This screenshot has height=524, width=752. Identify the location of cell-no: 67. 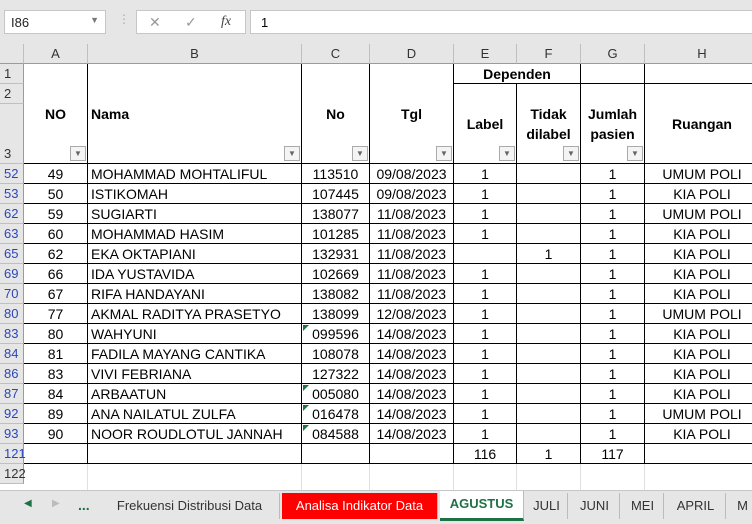
(56, 294).